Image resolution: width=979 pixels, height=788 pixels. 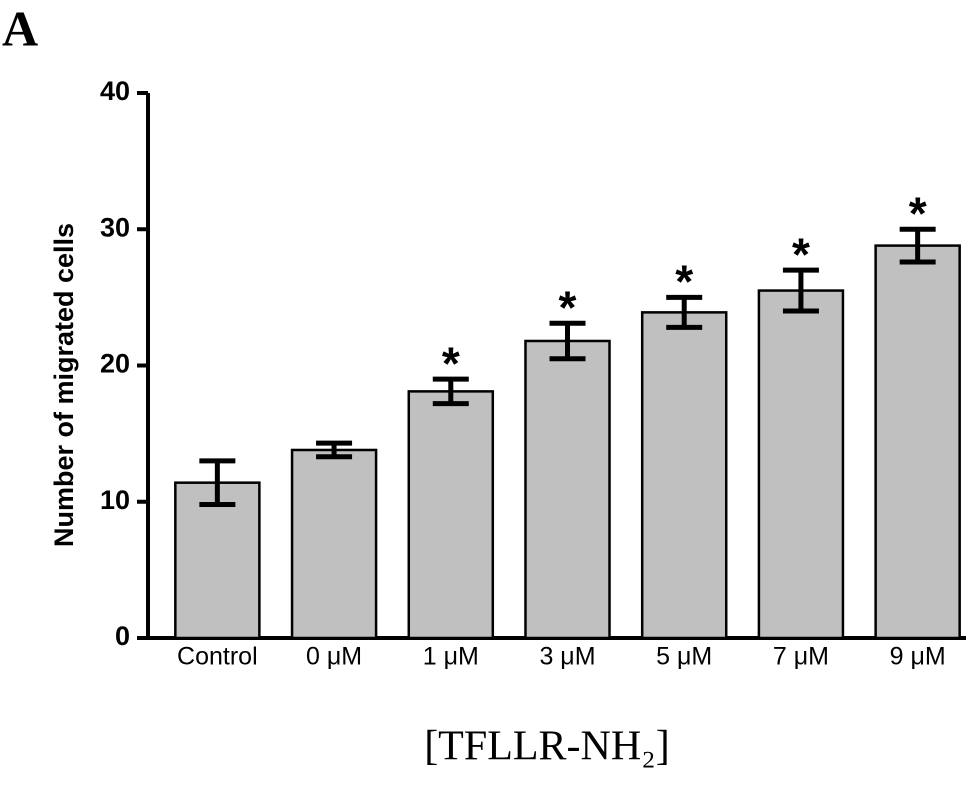 I want to click on x-tick-label: 1 μM, so click(x=451, y=657).